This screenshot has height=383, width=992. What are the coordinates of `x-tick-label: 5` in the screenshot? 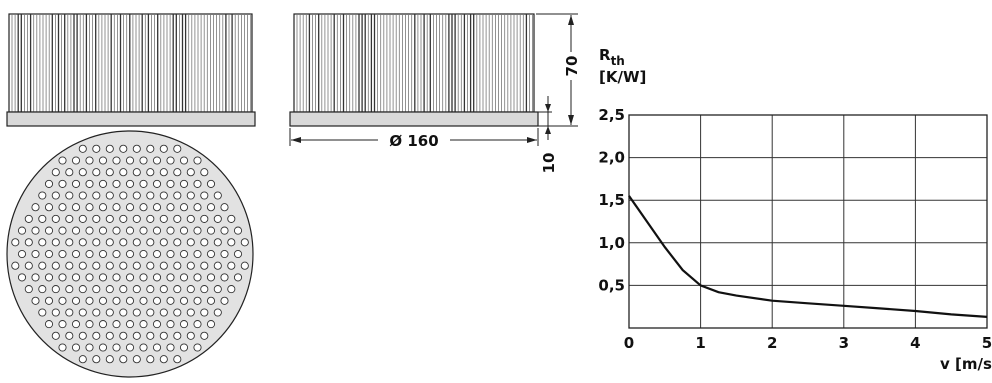 It's located at (987, 343).